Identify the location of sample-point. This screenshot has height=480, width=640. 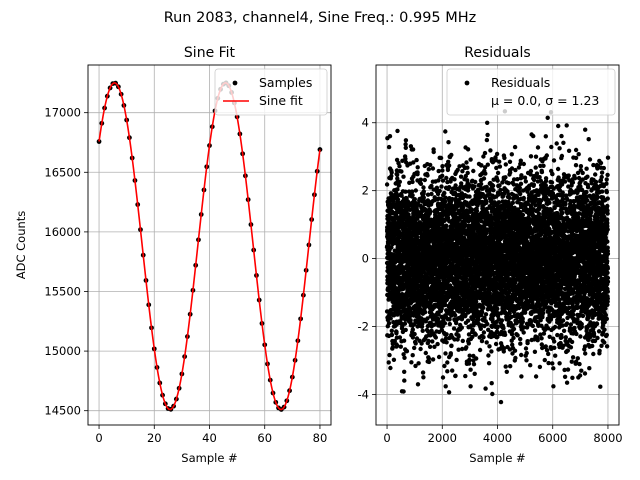
(99, 141).